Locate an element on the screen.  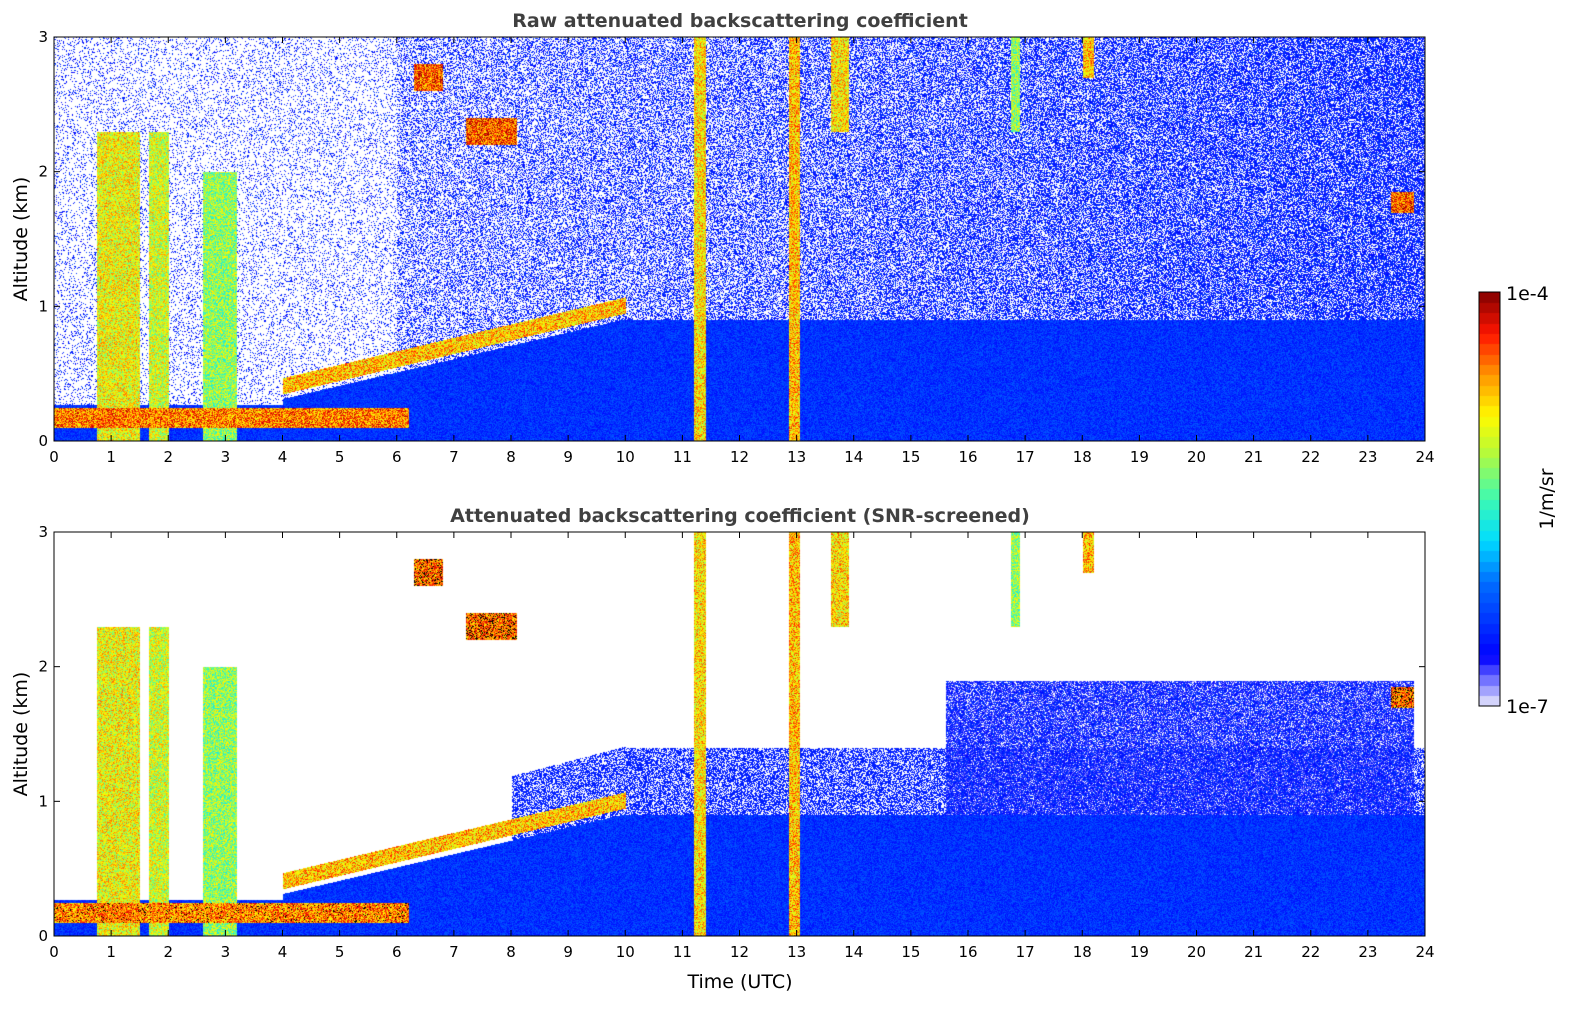
colorbar is located at coordinates (1489, 499).